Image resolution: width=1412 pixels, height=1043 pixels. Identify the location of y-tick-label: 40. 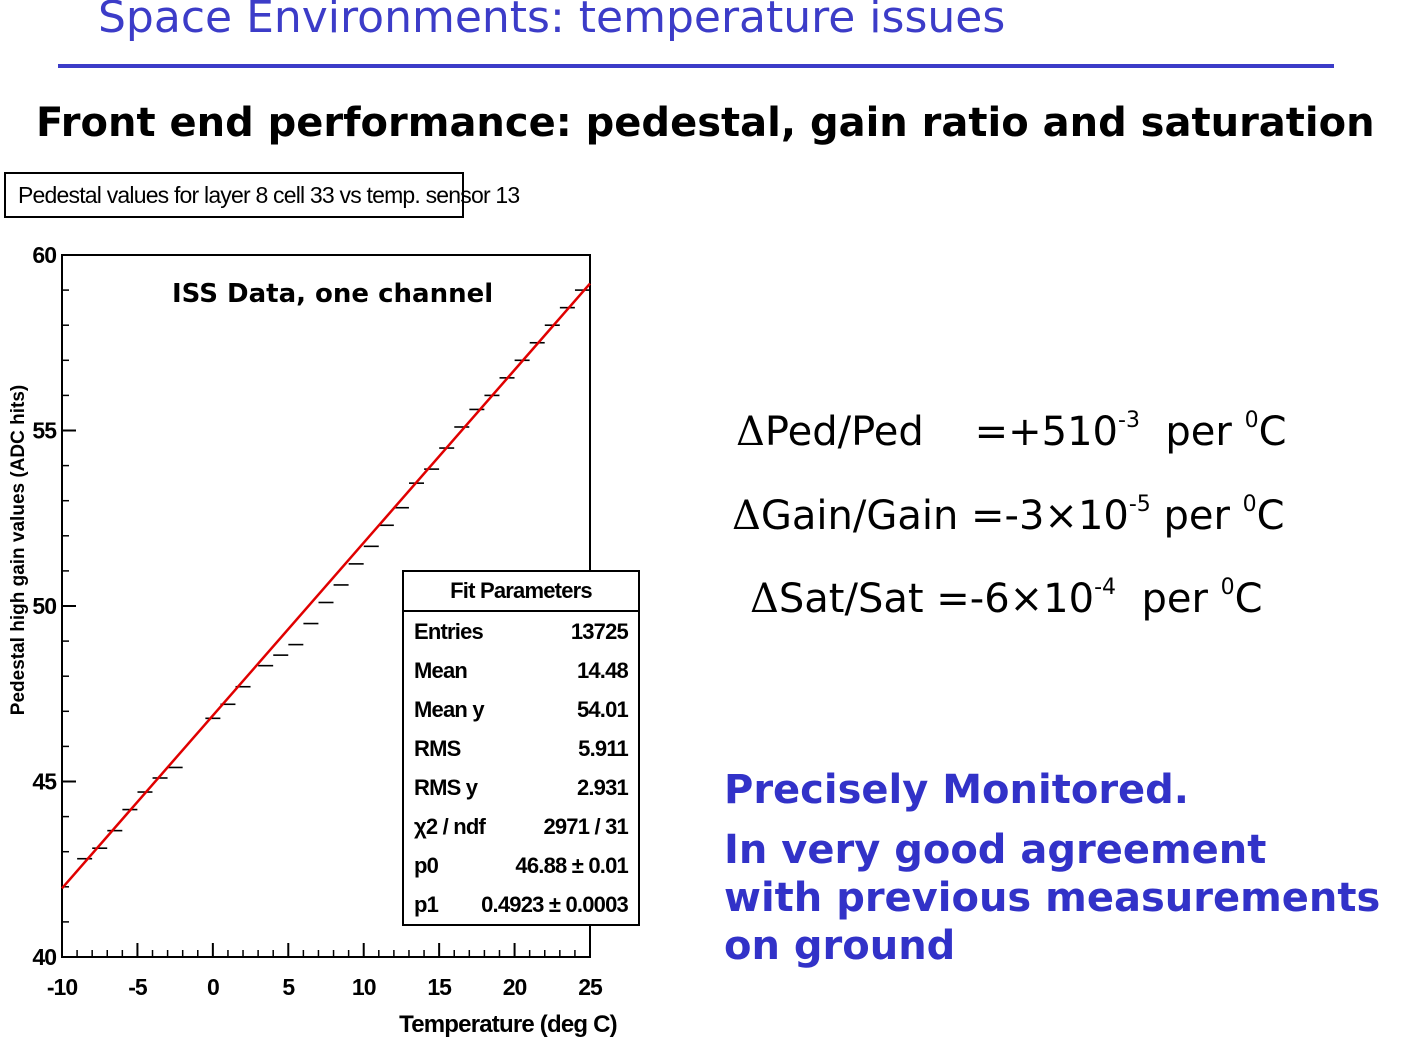
(44, 957).